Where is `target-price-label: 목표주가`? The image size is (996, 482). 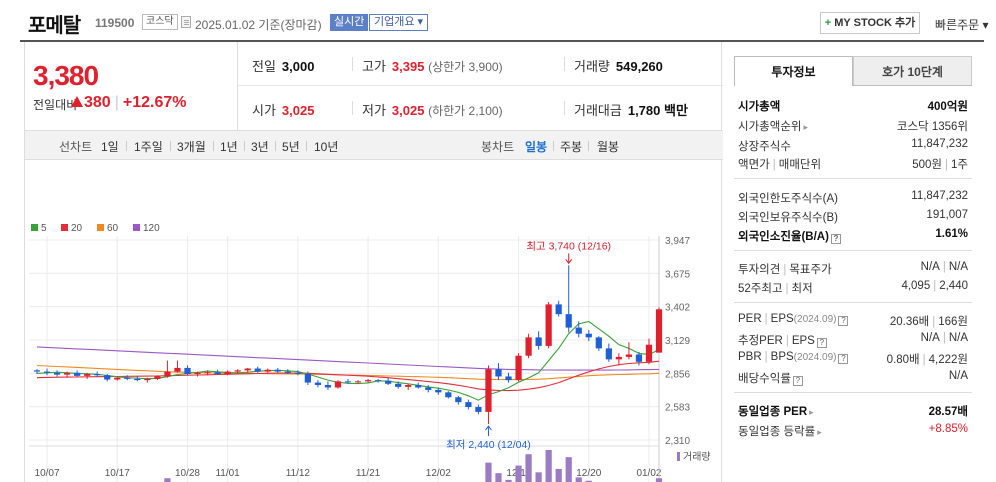
target-price-label: 목표주가 is located at coordinates (810, 270).